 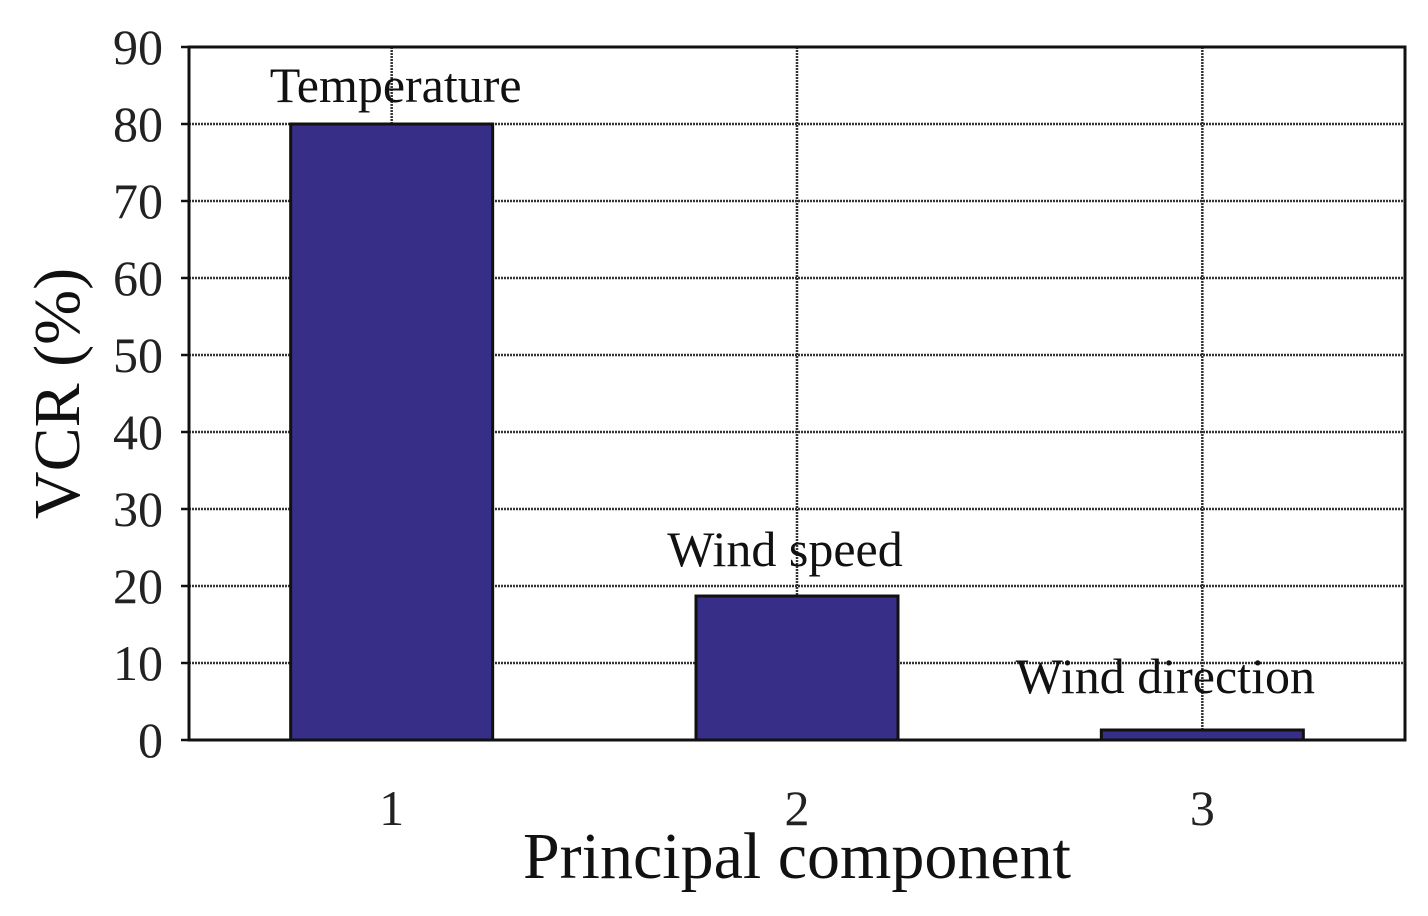 What do you see at coordinates (1202, 808) in the screenshot?
I see `x-tick-label: 3` at bounding box center [1202, 808].